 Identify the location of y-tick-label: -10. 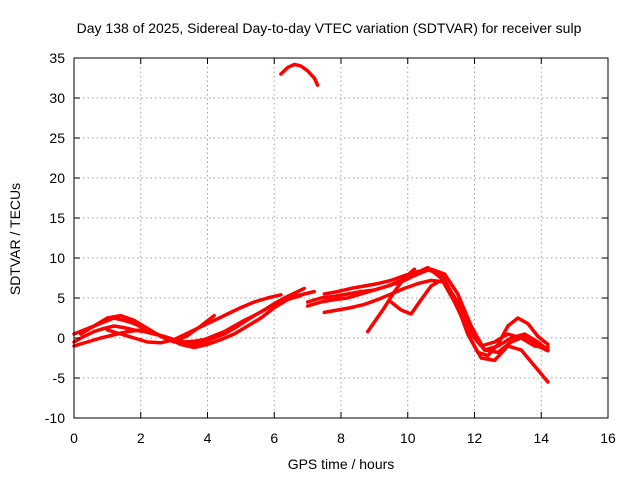
(55, 418).